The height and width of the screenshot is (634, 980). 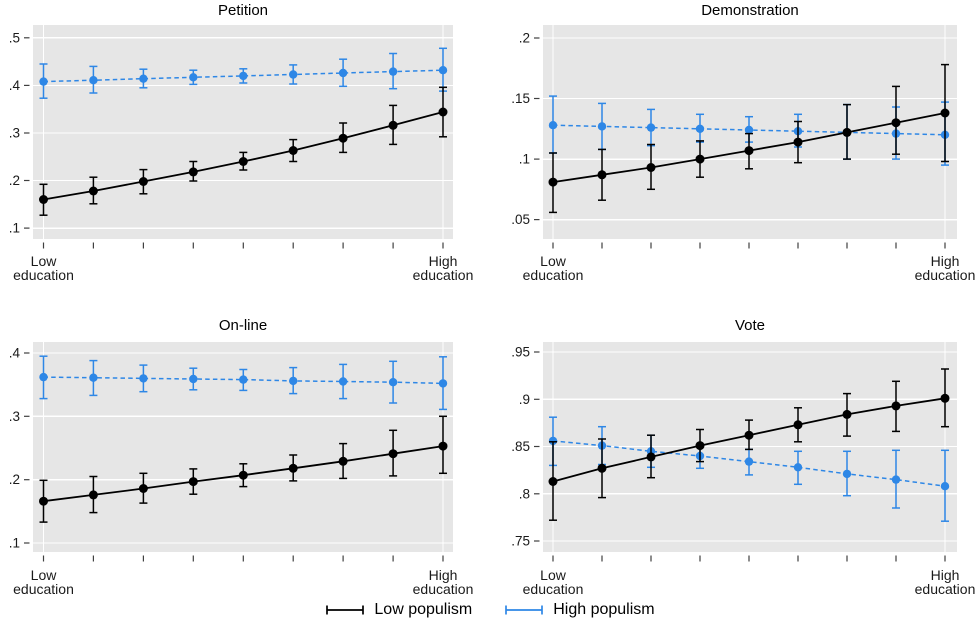 I want to click on legend-item-high-populism: High populism, so click(x=579, y=610).